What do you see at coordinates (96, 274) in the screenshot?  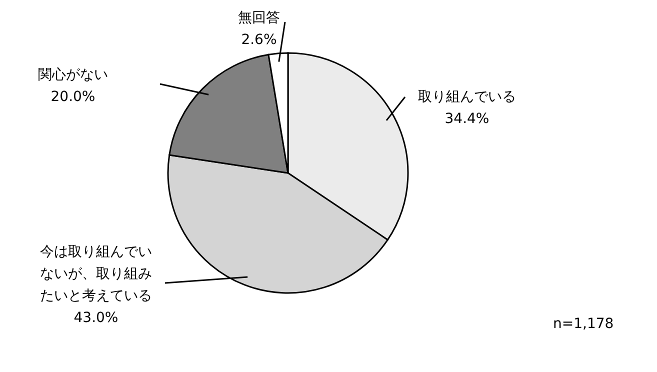 I see `slice-label: 今は取り組んでいないが、取り組みたいと考えている` at bounding box center [96, 274].